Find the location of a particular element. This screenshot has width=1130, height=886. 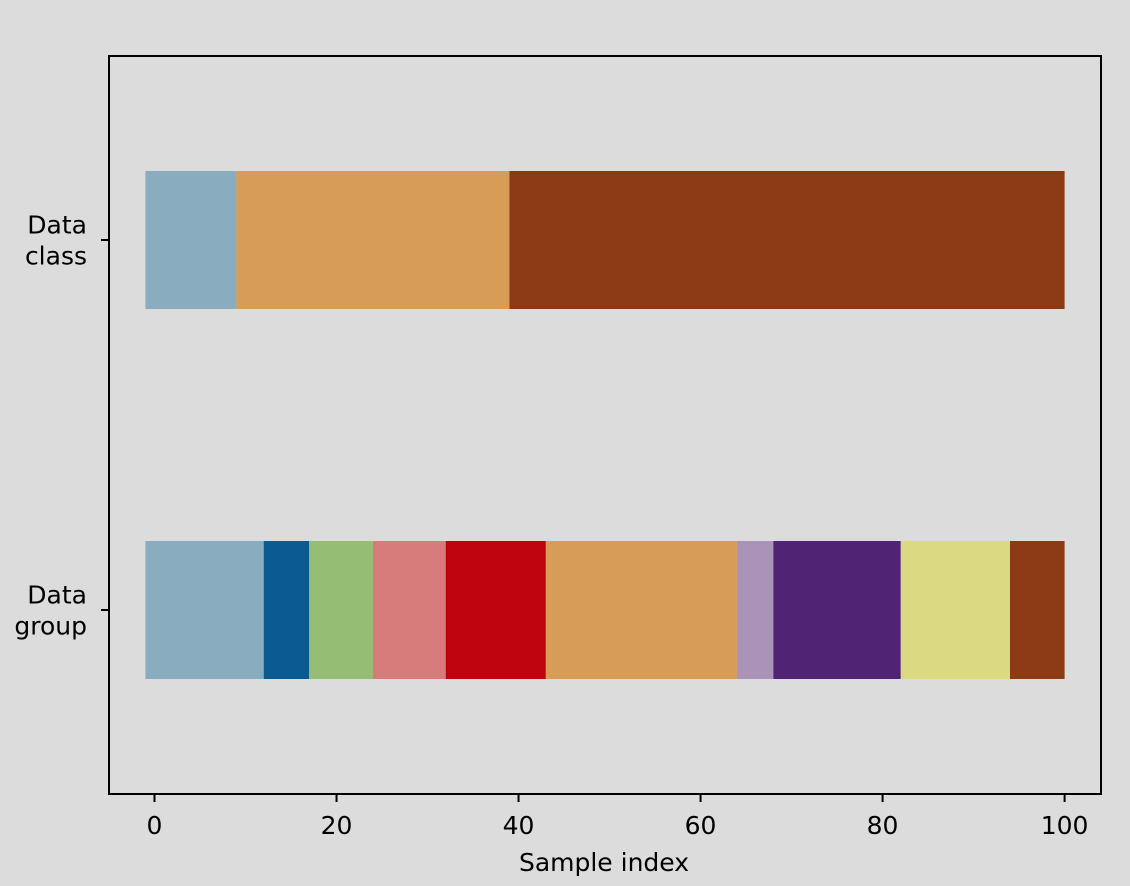

y-tick-label-data-group-line-1: group is located at coordinates (50, 626).